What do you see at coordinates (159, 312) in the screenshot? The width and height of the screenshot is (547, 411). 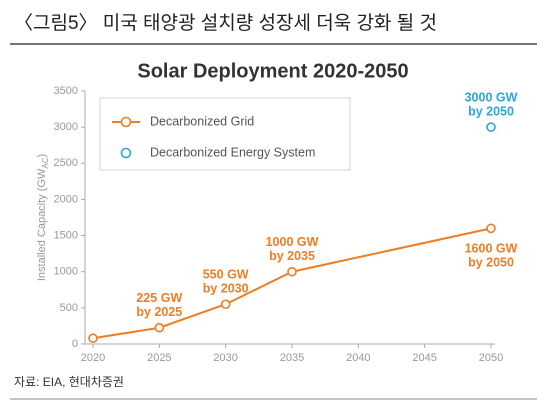 I see `value-sublabel: by 2025` at bounding box center [159, 312].